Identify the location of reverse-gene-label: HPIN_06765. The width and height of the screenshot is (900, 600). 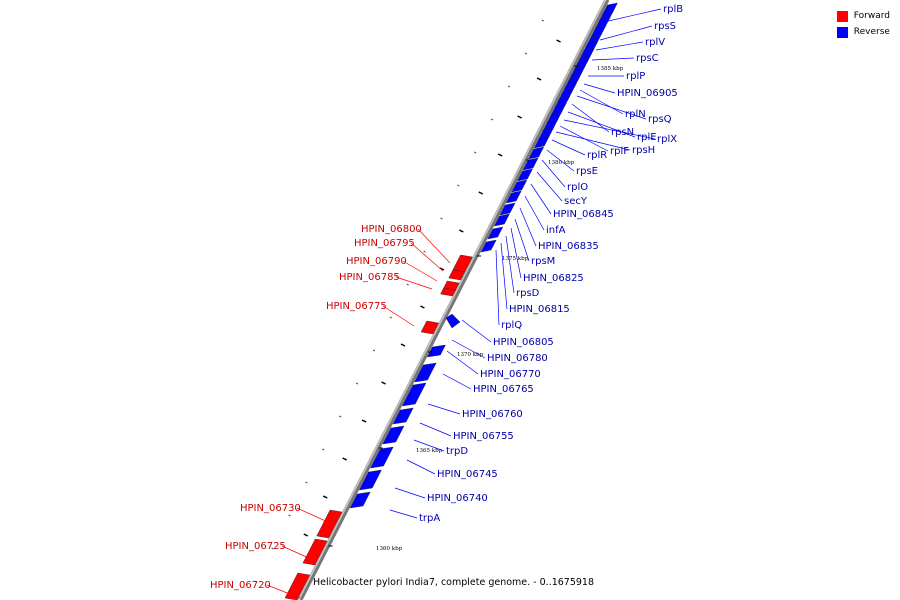
(503, 389).